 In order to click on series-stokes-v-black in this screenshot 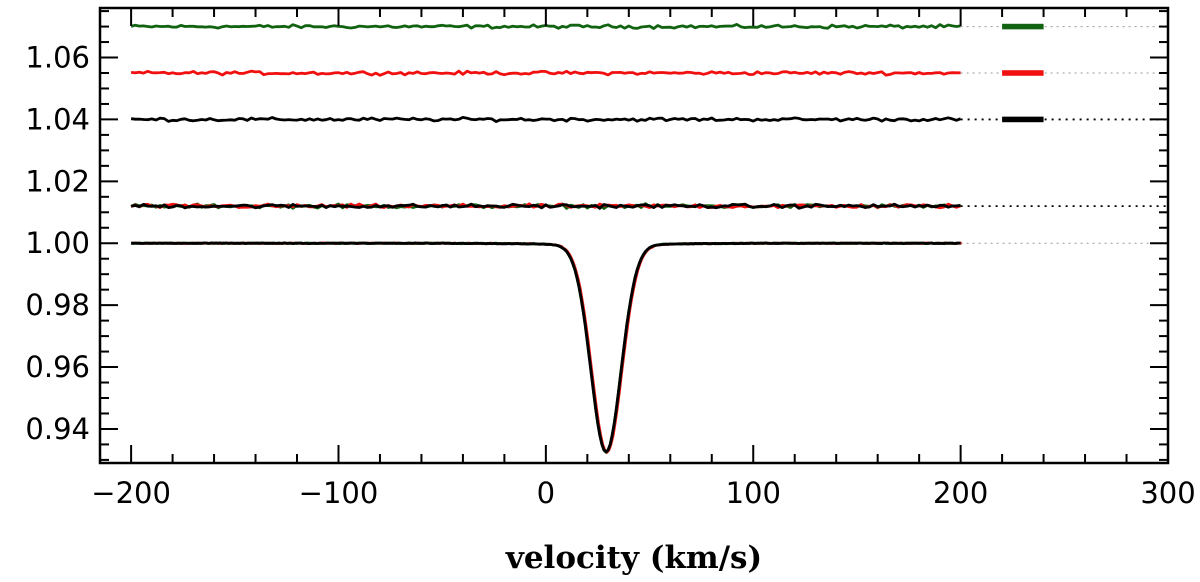, I will do `click(545, 206)`.